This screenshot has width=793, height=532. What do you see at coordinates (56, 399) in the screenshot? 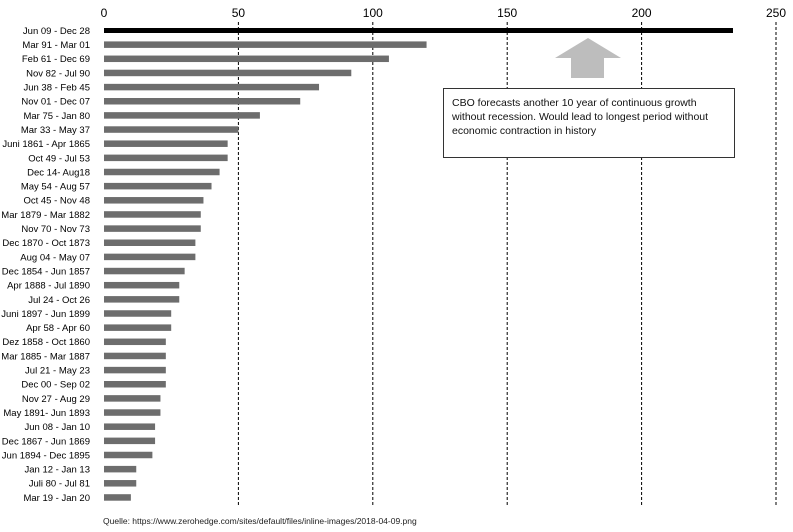
I see `category-label: Nov 27 - Aug 29` at bounding box center [56, 399].